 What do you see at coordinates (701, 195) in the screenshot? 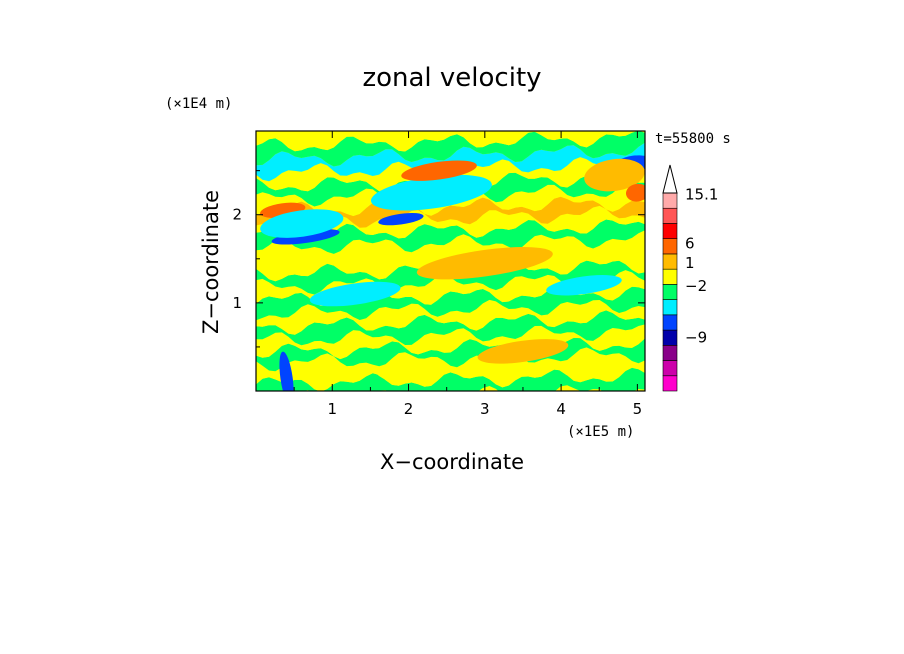
I see `colorbar-label: 15.1` at bounding box center [701, 195].